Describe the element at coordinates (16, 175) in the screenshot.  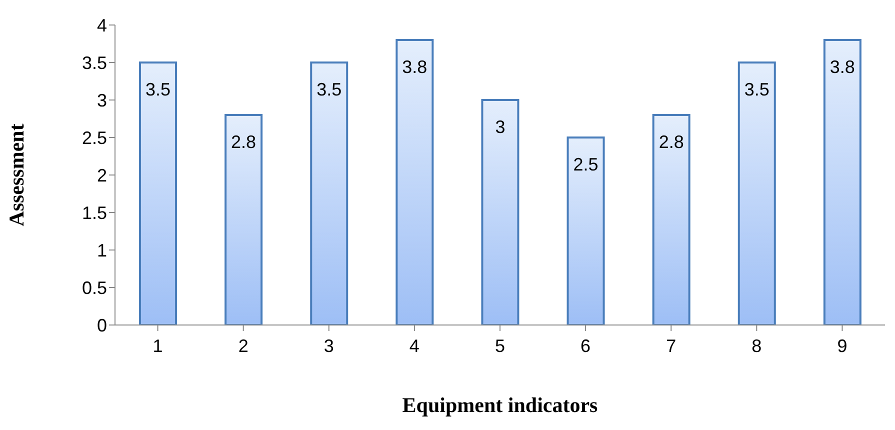
I see `y-axis-title: Assessment` at that location.